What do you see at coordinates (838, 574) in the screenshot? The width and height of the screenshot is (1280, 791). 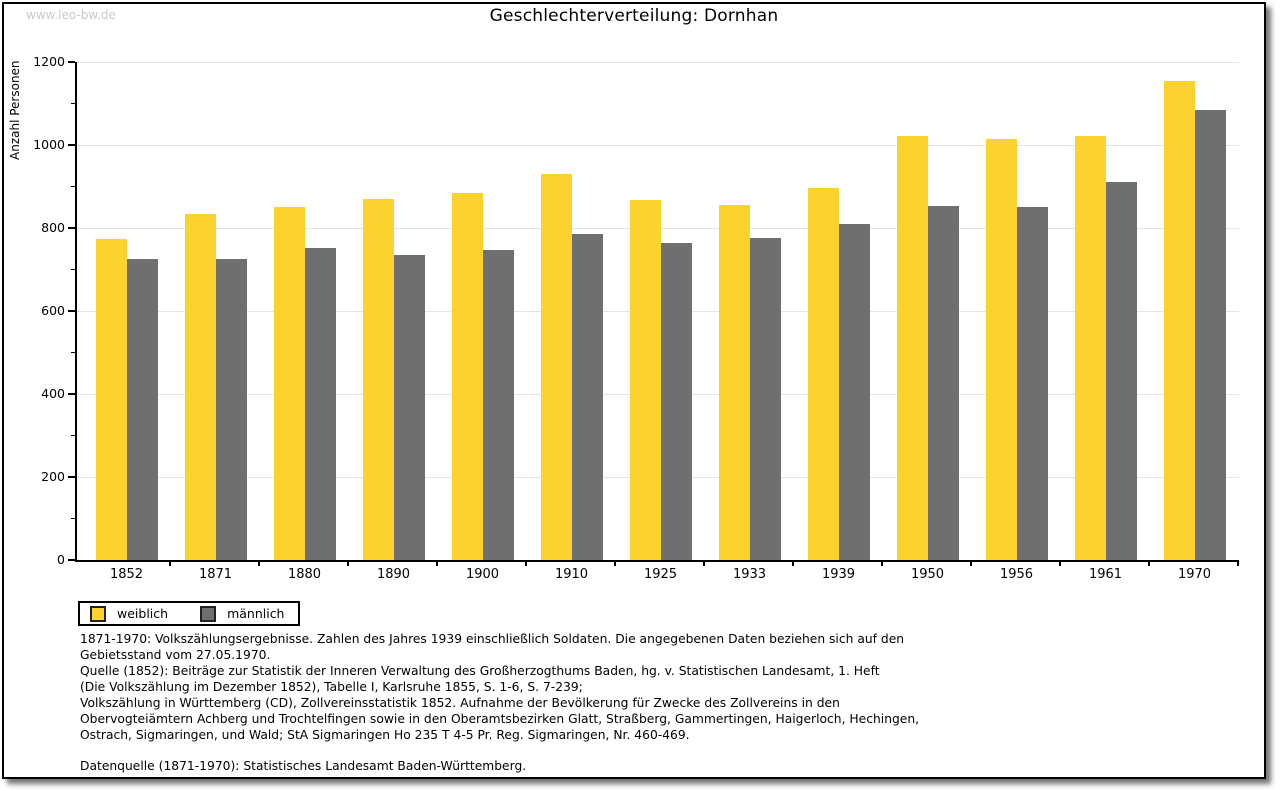 I see `x-tick-label: 1939` at bounding box center [838, 574].